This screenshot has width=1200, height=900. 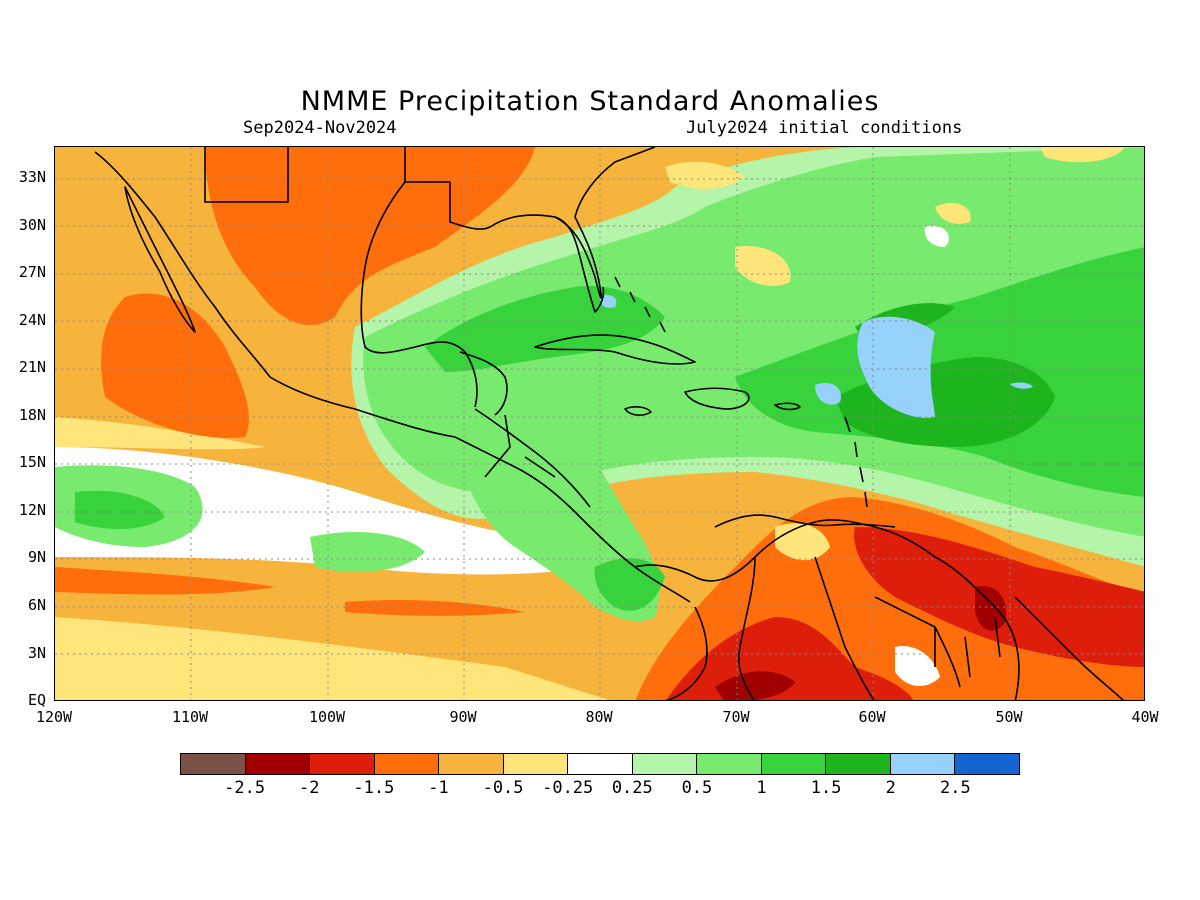 I want to click on lat-label: 3N, so click(x=36, y=653).